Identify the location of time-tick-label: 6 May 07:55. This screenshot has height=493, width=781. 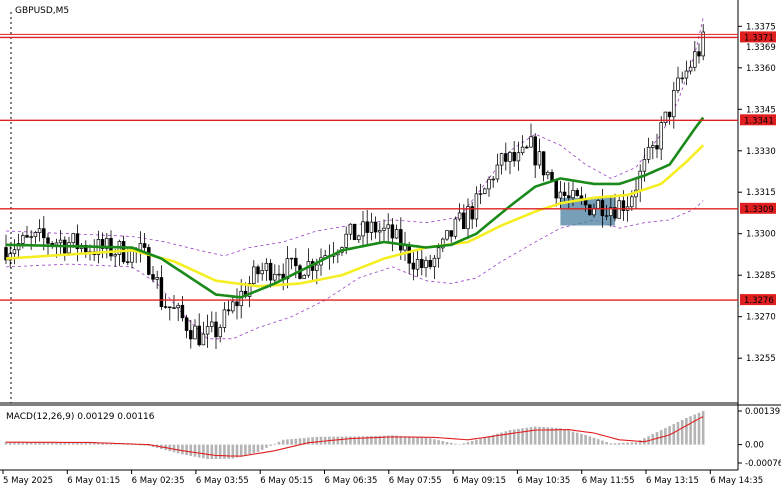
(415, 481).